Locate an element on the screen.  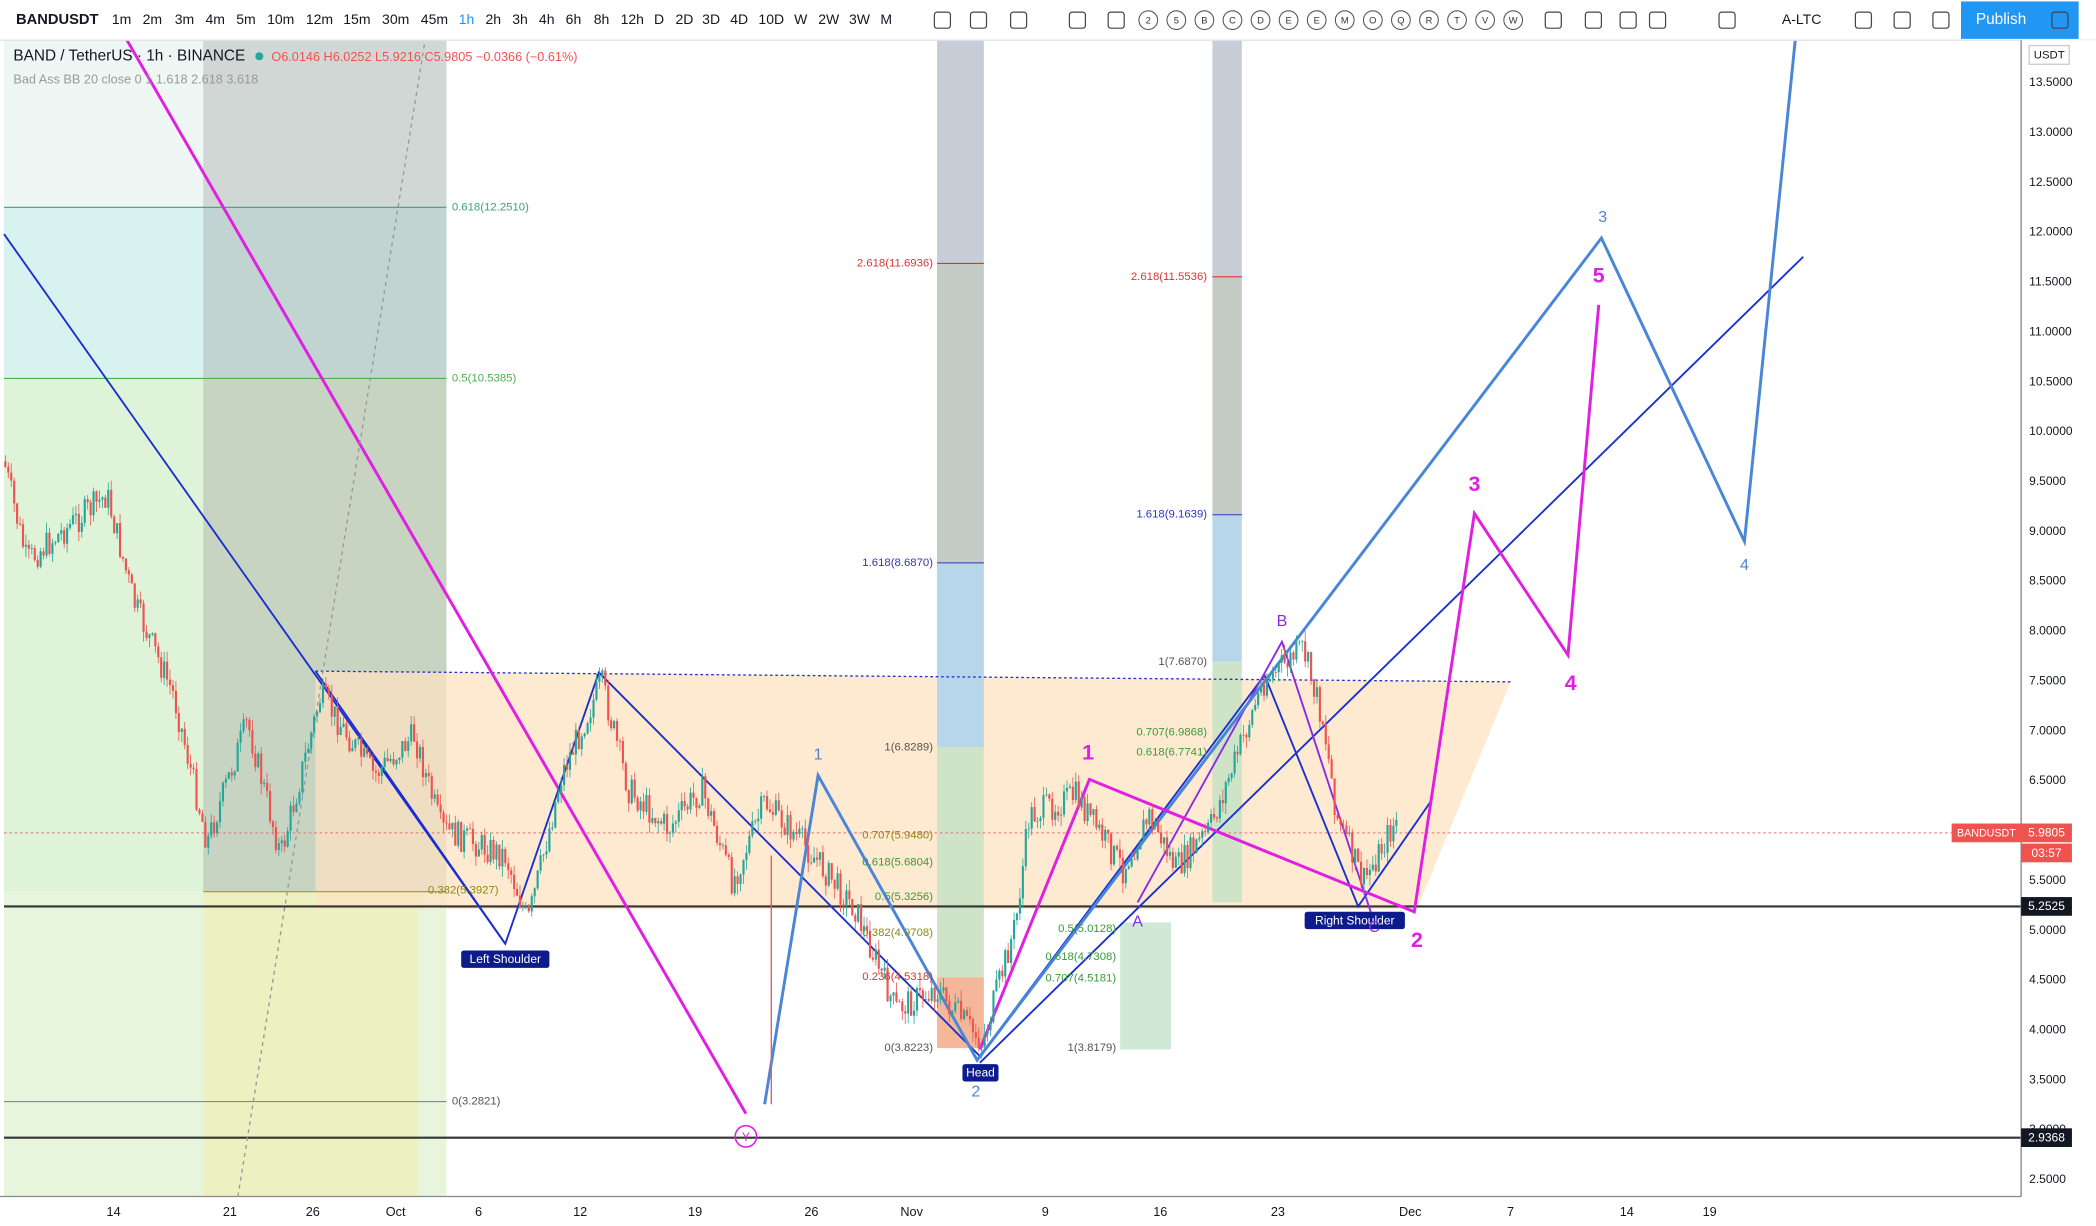
tool-label: 5 is located at coordinates (1176, 20).